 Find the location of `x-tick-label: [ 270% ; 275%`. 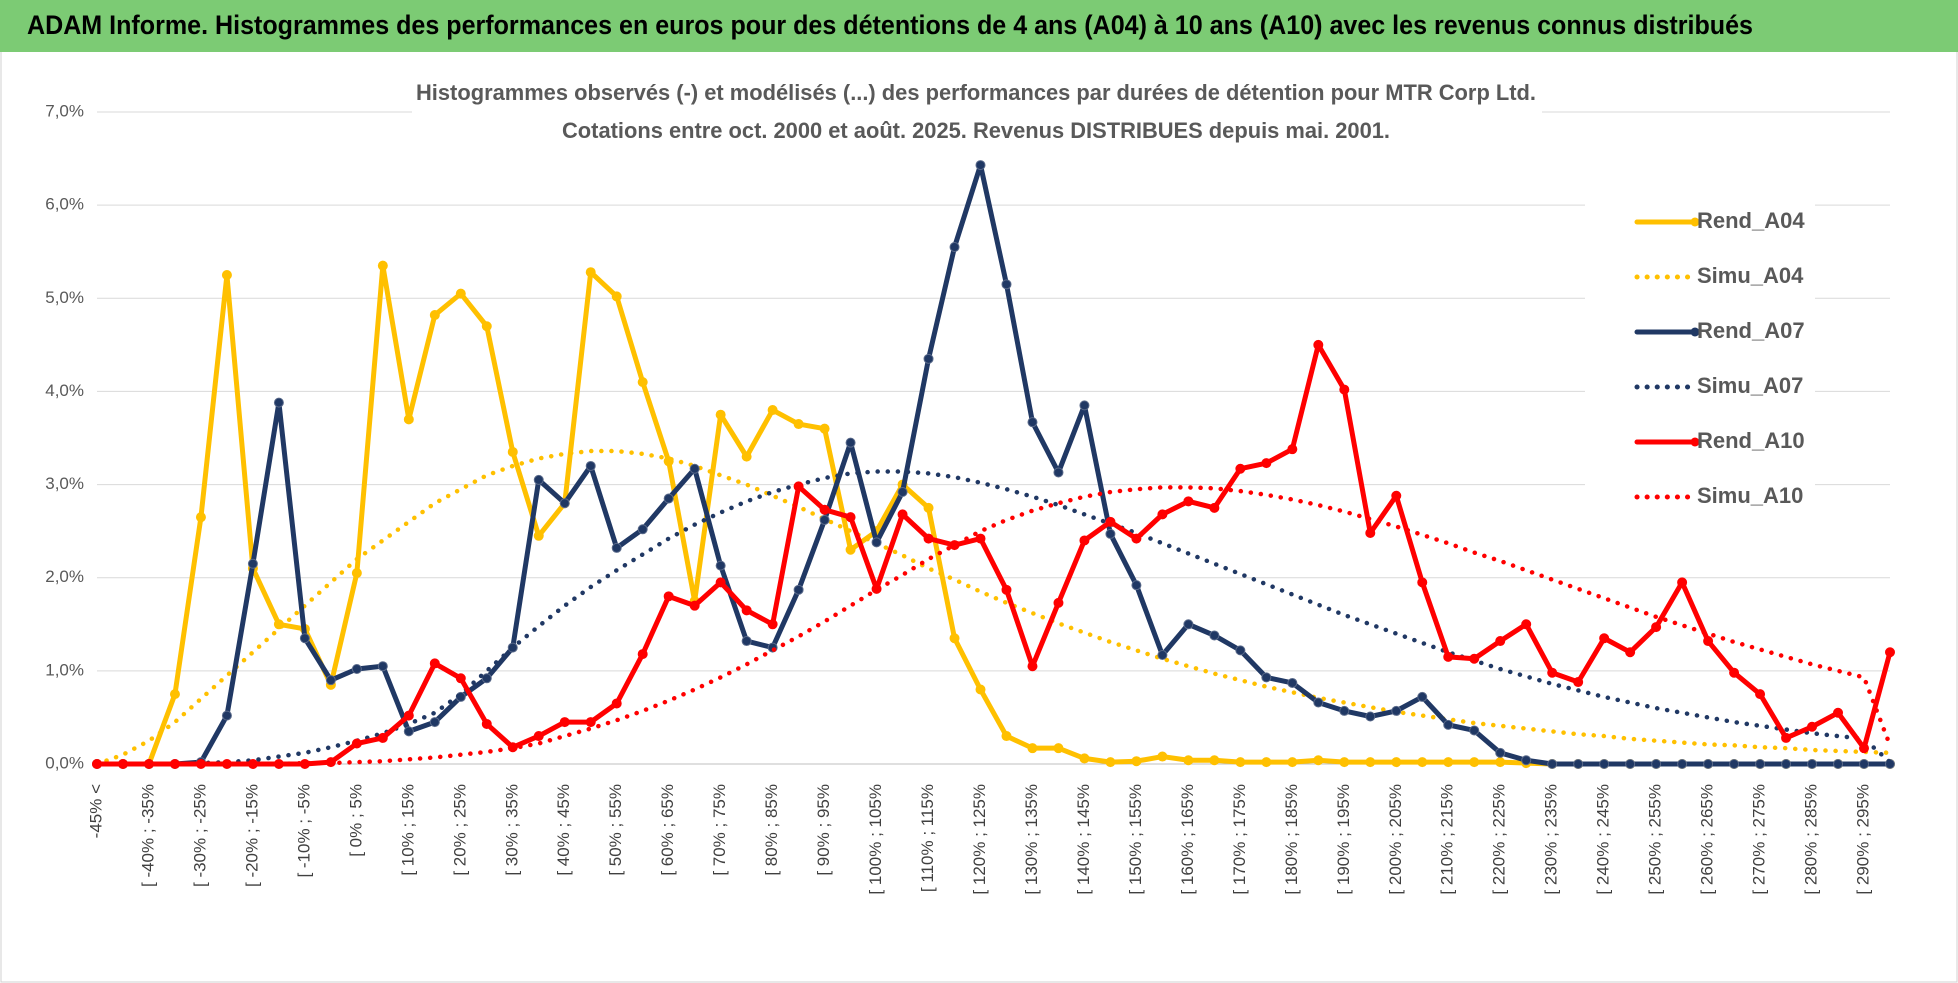

x-tick-label: [ 270% ; 275% is located at coordinates (1759, 839).